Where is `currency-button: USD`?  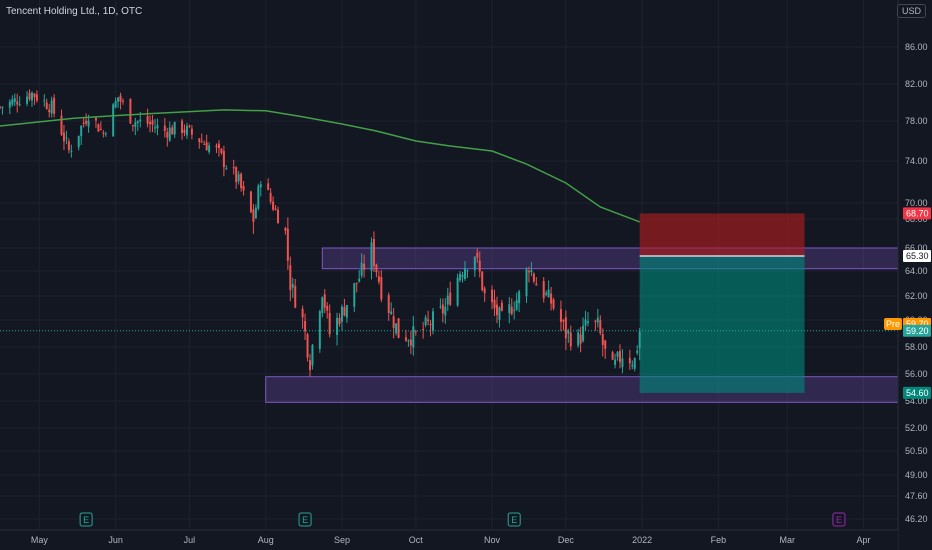 currency-button: USD is located at coordinates (911, 11).